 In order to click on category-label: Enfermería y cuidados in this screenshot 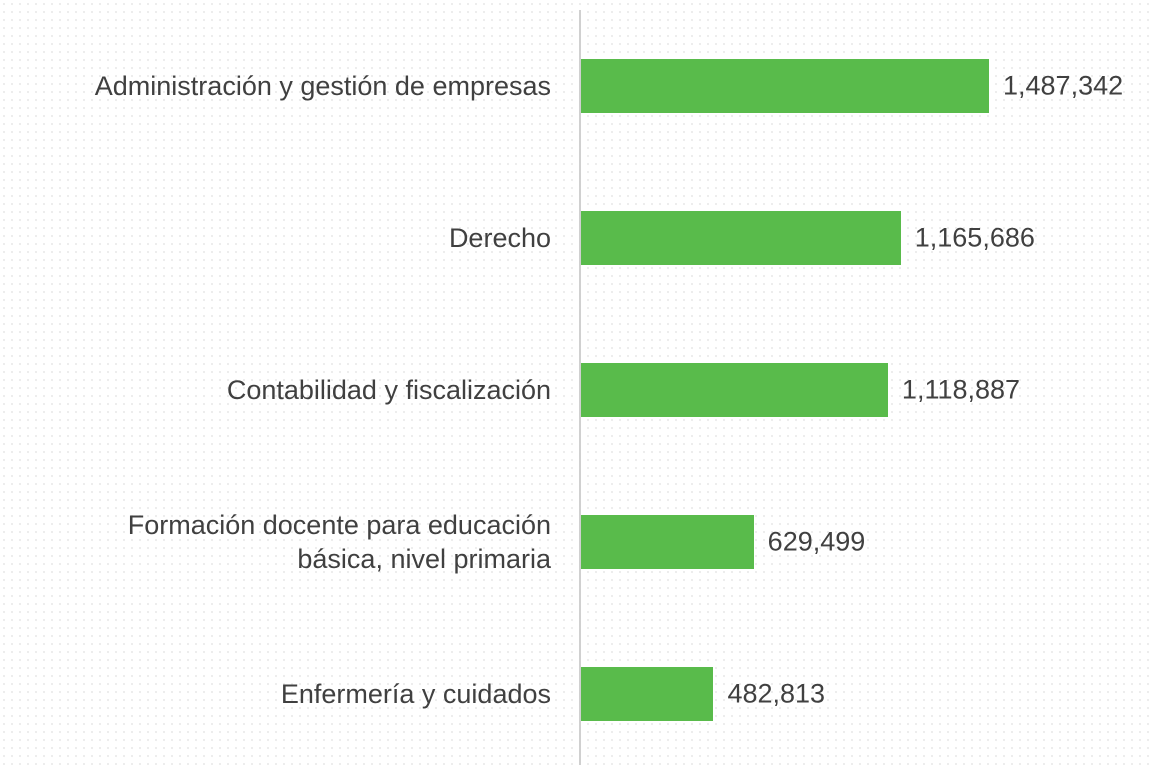, I will do `click(415, 694)`.